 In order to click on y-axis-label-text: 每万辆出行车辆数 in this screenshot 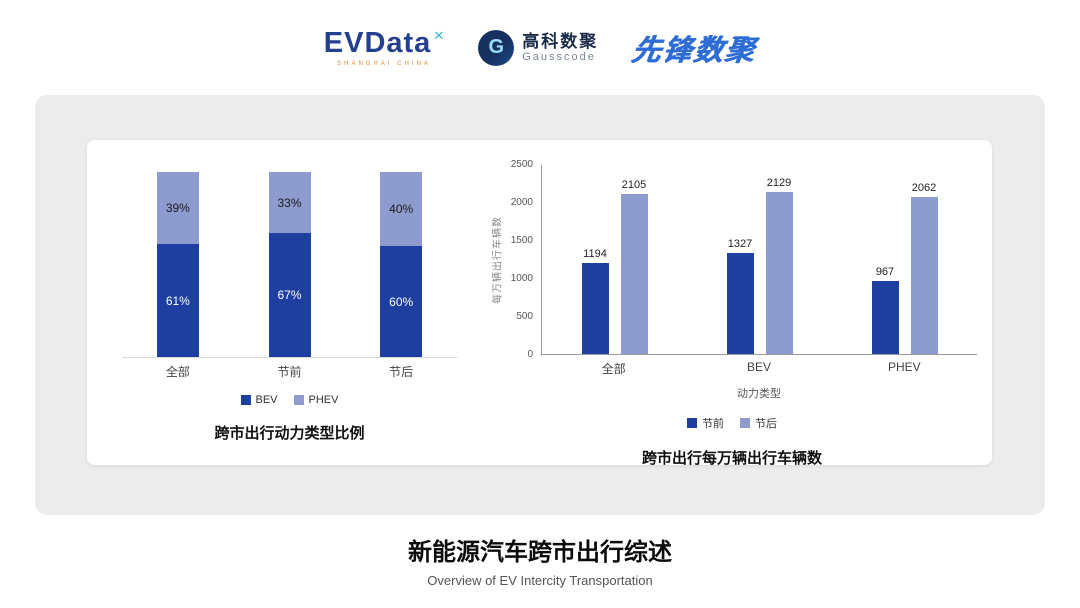, I will do `click(498, 260)`.